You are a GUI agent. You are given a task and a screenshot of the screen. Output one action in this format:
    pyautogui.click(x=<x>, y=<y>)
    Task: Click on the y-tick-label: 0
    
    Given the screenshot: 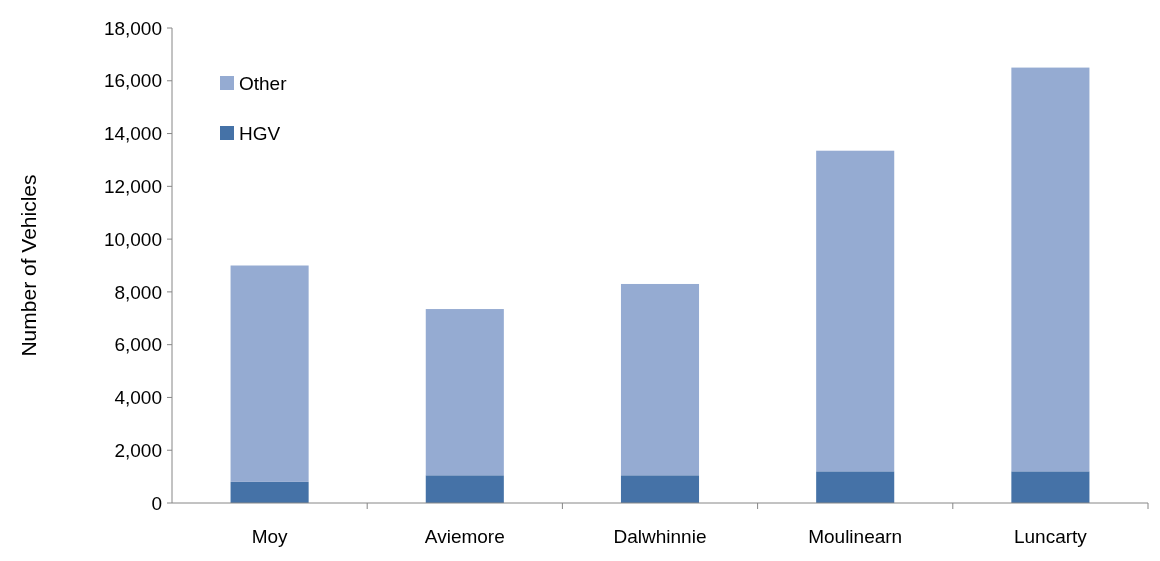 What is the action you would take?
    pyautogui.click(x=156, y=503)
    